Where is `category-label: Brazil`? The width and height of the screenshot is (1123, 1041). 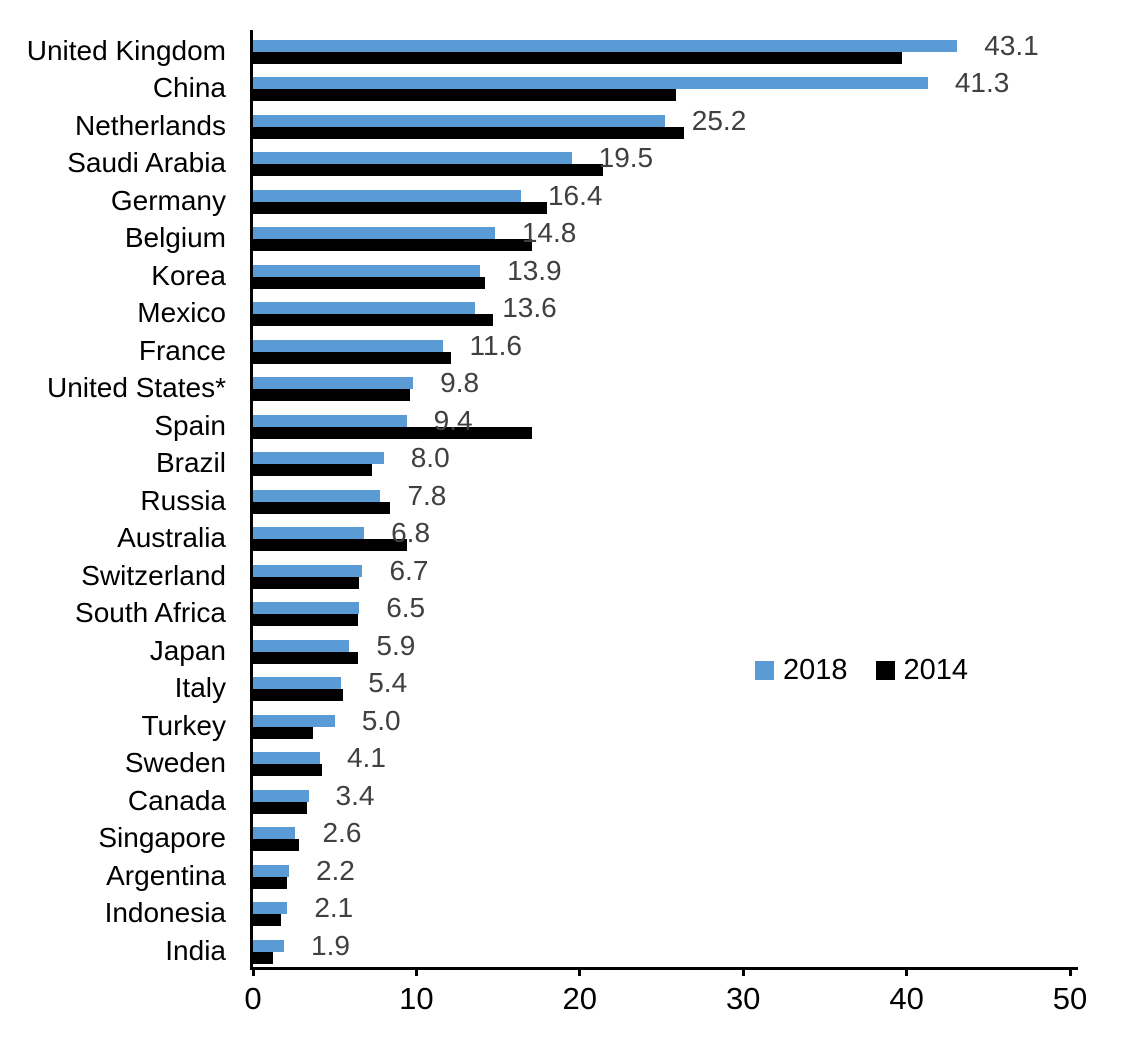 category-label: Brazil is located at coordinates (190, 463).